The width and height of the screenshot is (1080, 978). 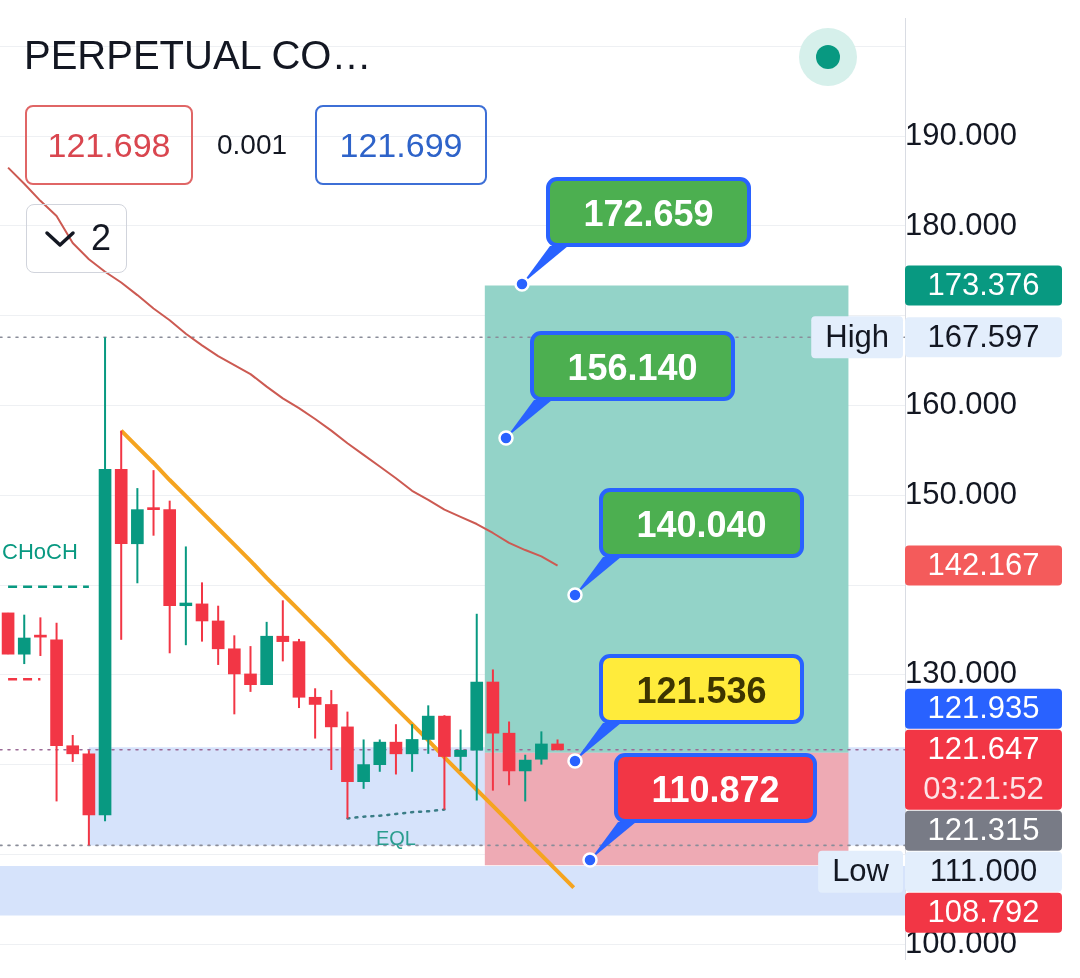 I want to click on text: 173.376, so click(x=983, y=284).